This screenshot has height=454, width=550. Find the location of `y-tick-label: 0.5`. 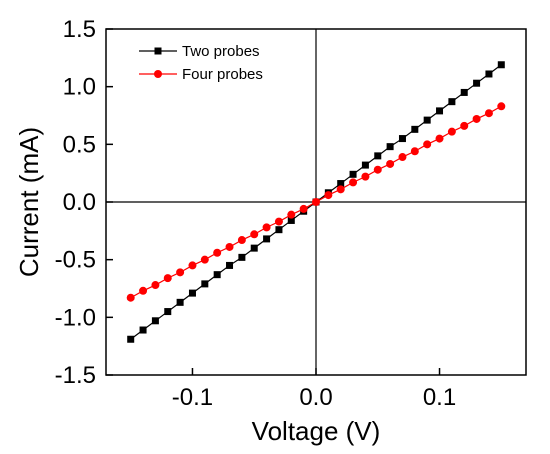

y-tick-label: 0.5 is located at coordinates (79, 144).